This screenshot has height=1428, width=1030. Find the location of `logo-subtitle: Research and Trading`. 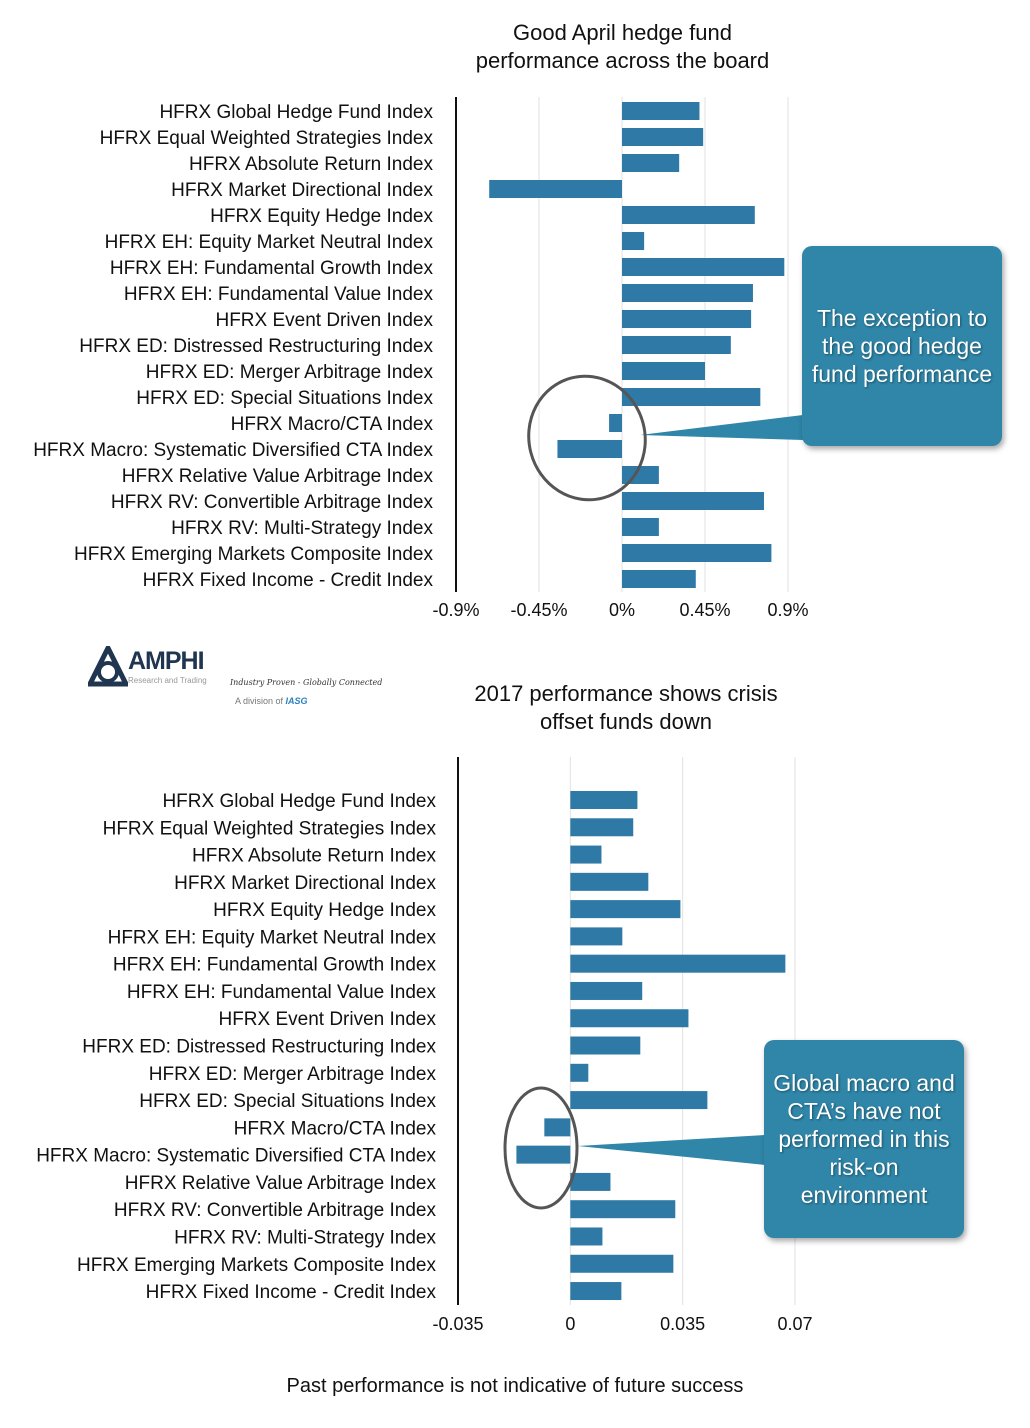

logo-subtitle: Research and Trading is located at coordinates (167, 680).